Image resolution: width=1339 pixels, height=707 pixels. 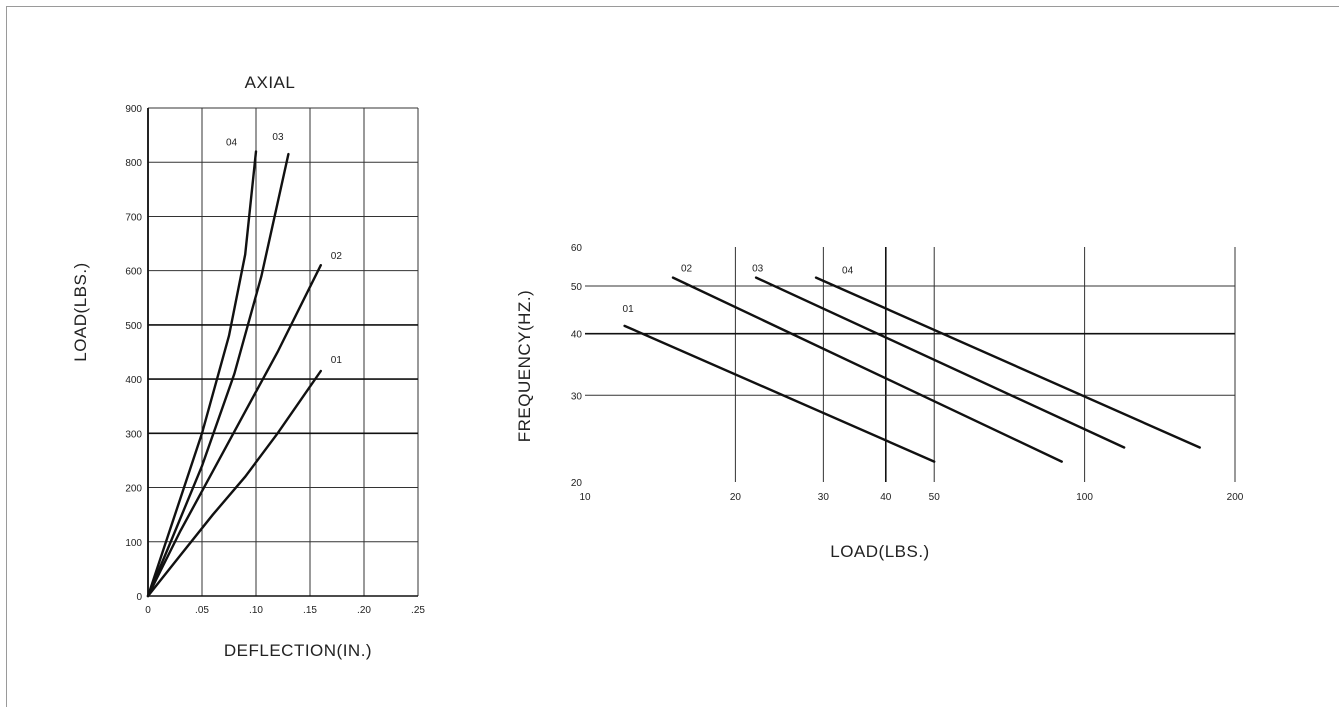 I want to click on axial-series-label-02: 02, so click(x=337, y=256).